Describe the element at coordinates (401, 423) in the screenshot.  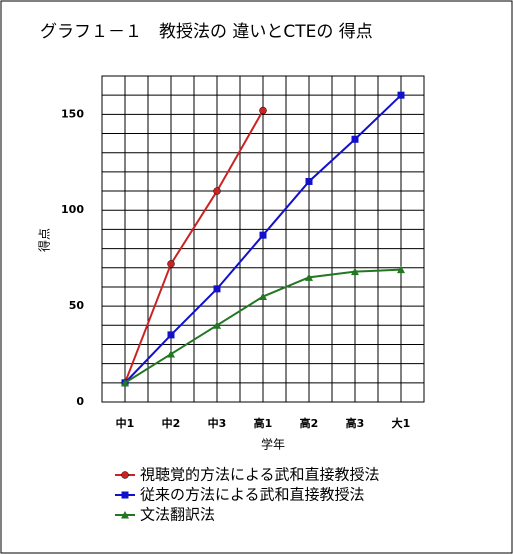
I see `x-tick-label: 大1` at that location.